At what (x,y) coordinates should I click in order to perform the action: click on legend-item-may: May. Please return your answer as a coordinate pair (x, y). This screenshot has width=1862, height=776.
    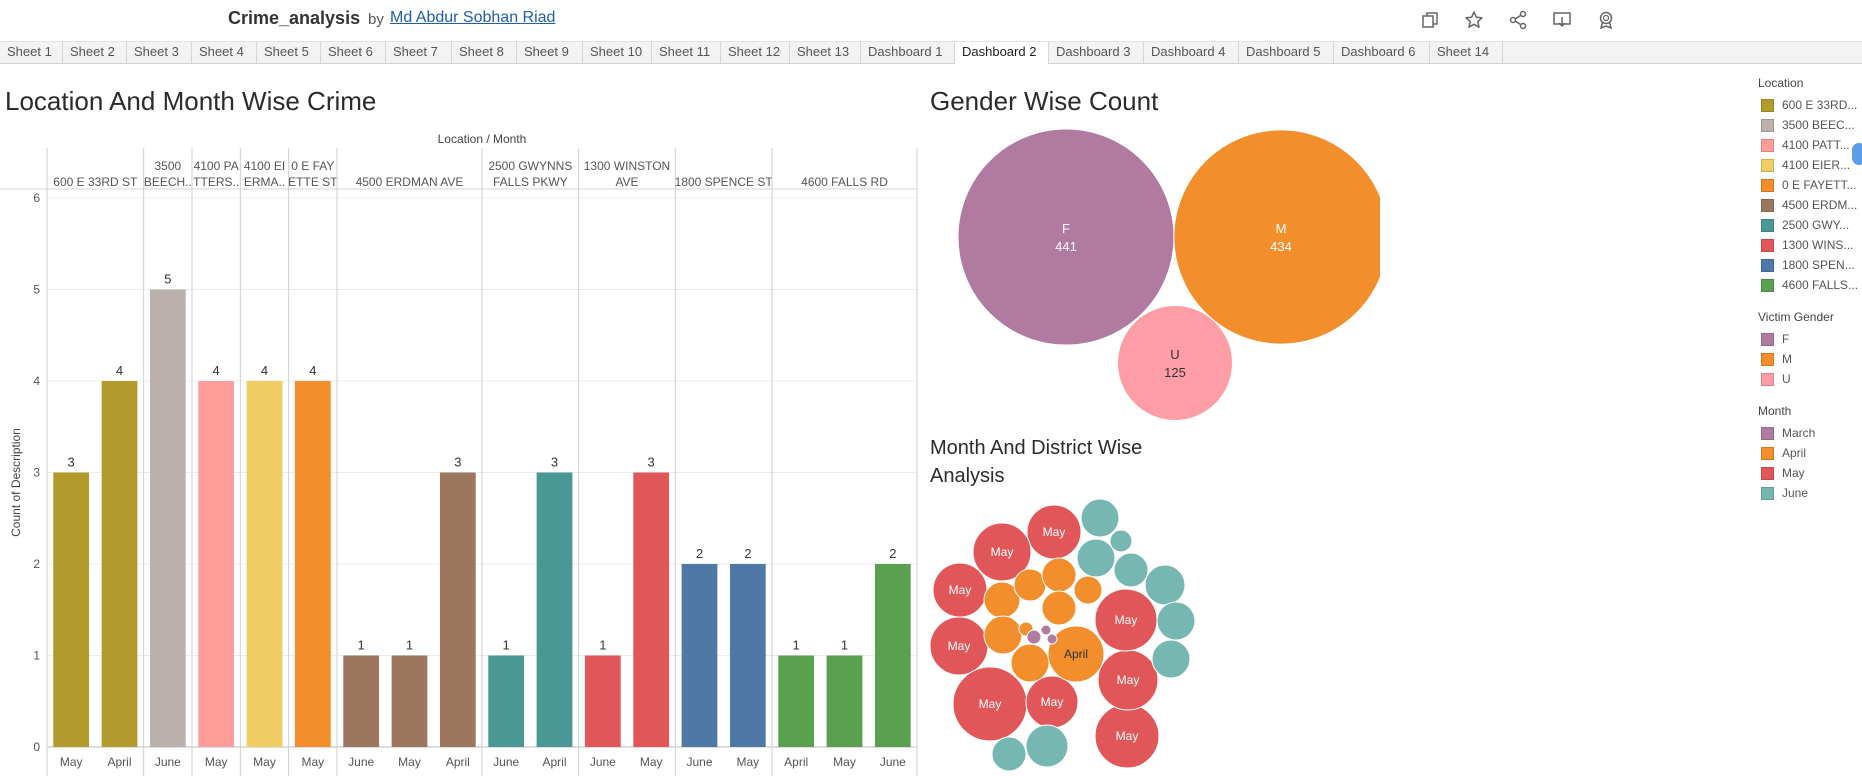
    Looking at the image, I should click on (1810, 473).